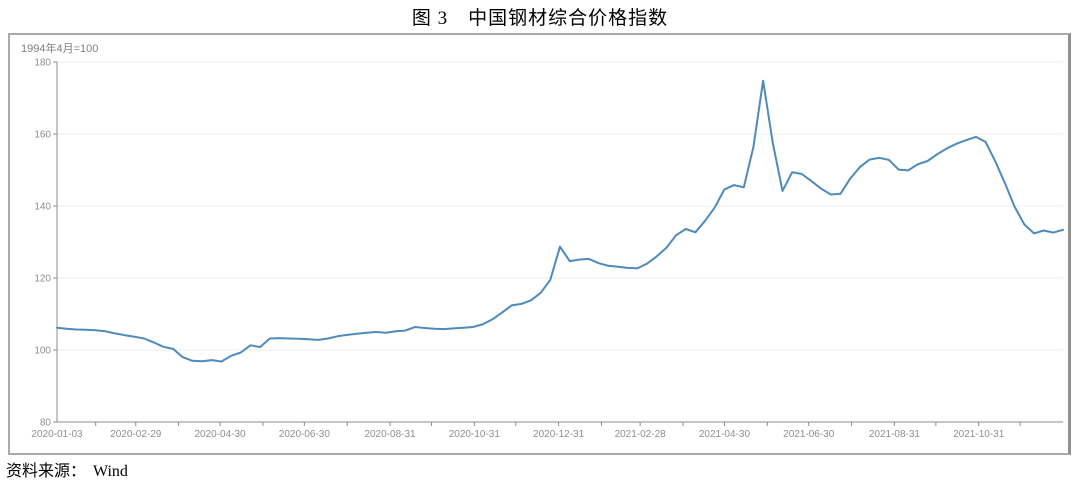 This screenshot has height=489, width=1080. I want to click on index-base-note: 1994年4月=100, so click(60, 49).